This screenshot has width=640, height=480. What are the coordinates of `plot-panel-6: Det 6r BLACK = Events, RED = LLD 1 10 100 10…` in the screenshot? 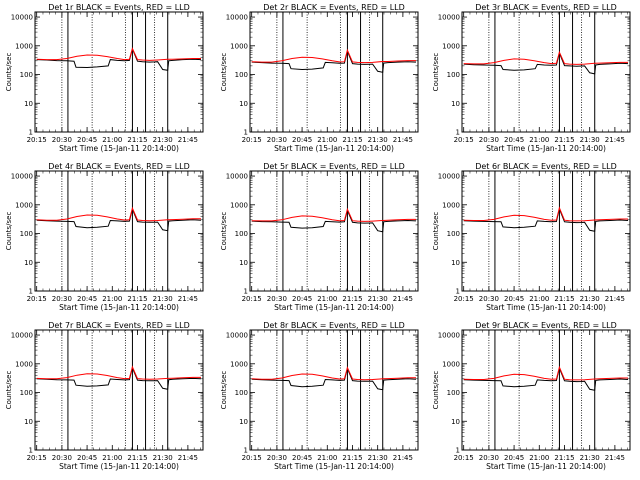 It's located at (531, 237).